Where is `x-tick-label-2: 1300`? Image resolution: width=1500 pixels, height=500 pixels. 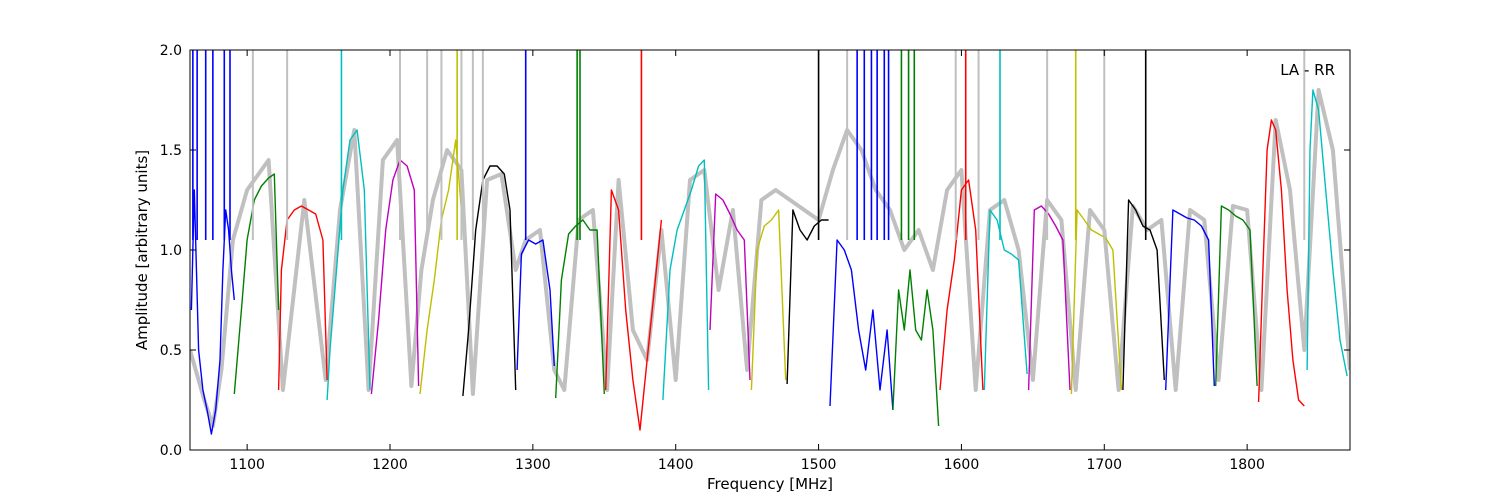 x-tick-label-2: 1300 is located at coordinates (533, 465).